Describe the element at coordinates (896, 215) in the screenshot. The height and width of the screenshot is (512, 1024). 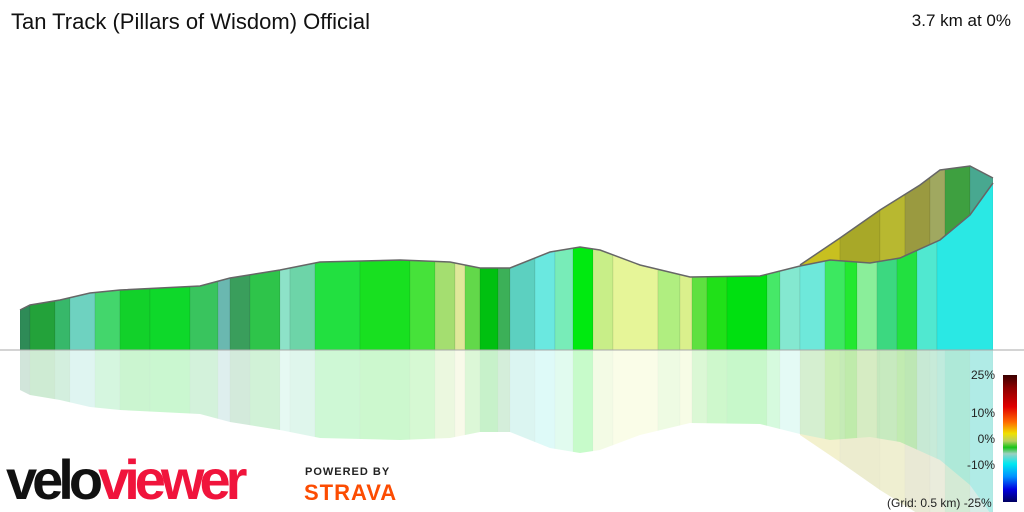
I see `profile-back-outline` at that location.